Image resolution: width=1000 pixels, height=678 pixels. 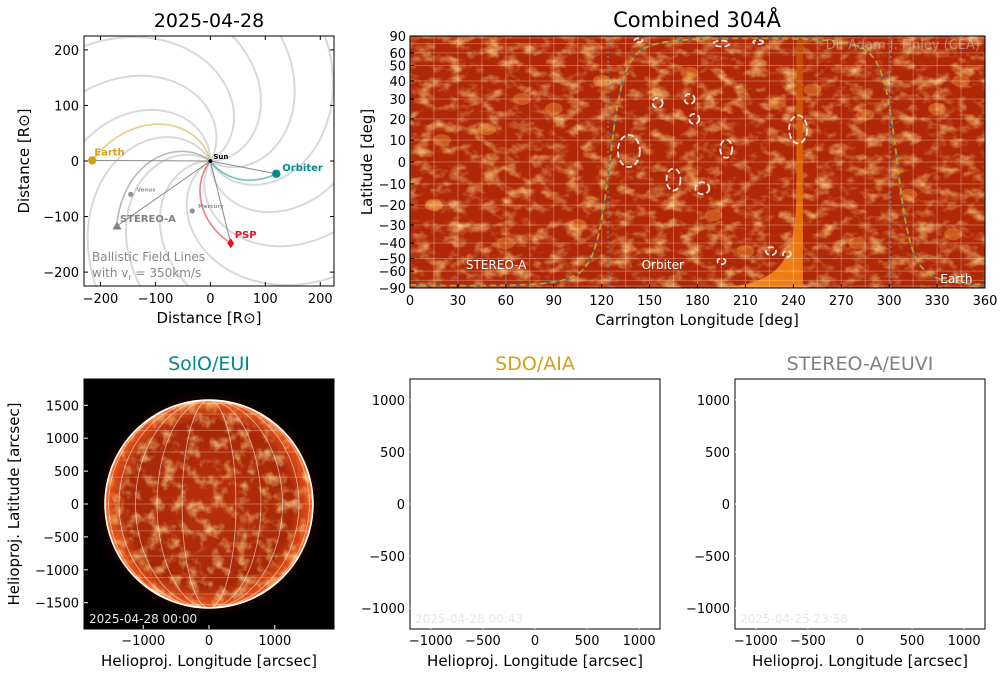 I want to click on disk-body, so click(x=535, y=504).